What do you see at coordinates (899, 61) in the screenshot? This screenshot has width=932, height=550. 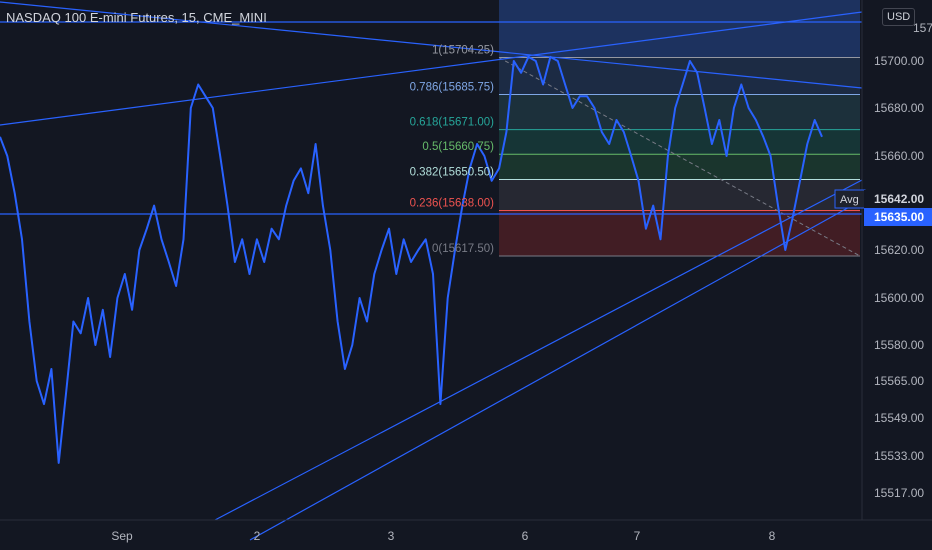 I see `price-tick-label: 15700.00` at bounding box center [899, 61].